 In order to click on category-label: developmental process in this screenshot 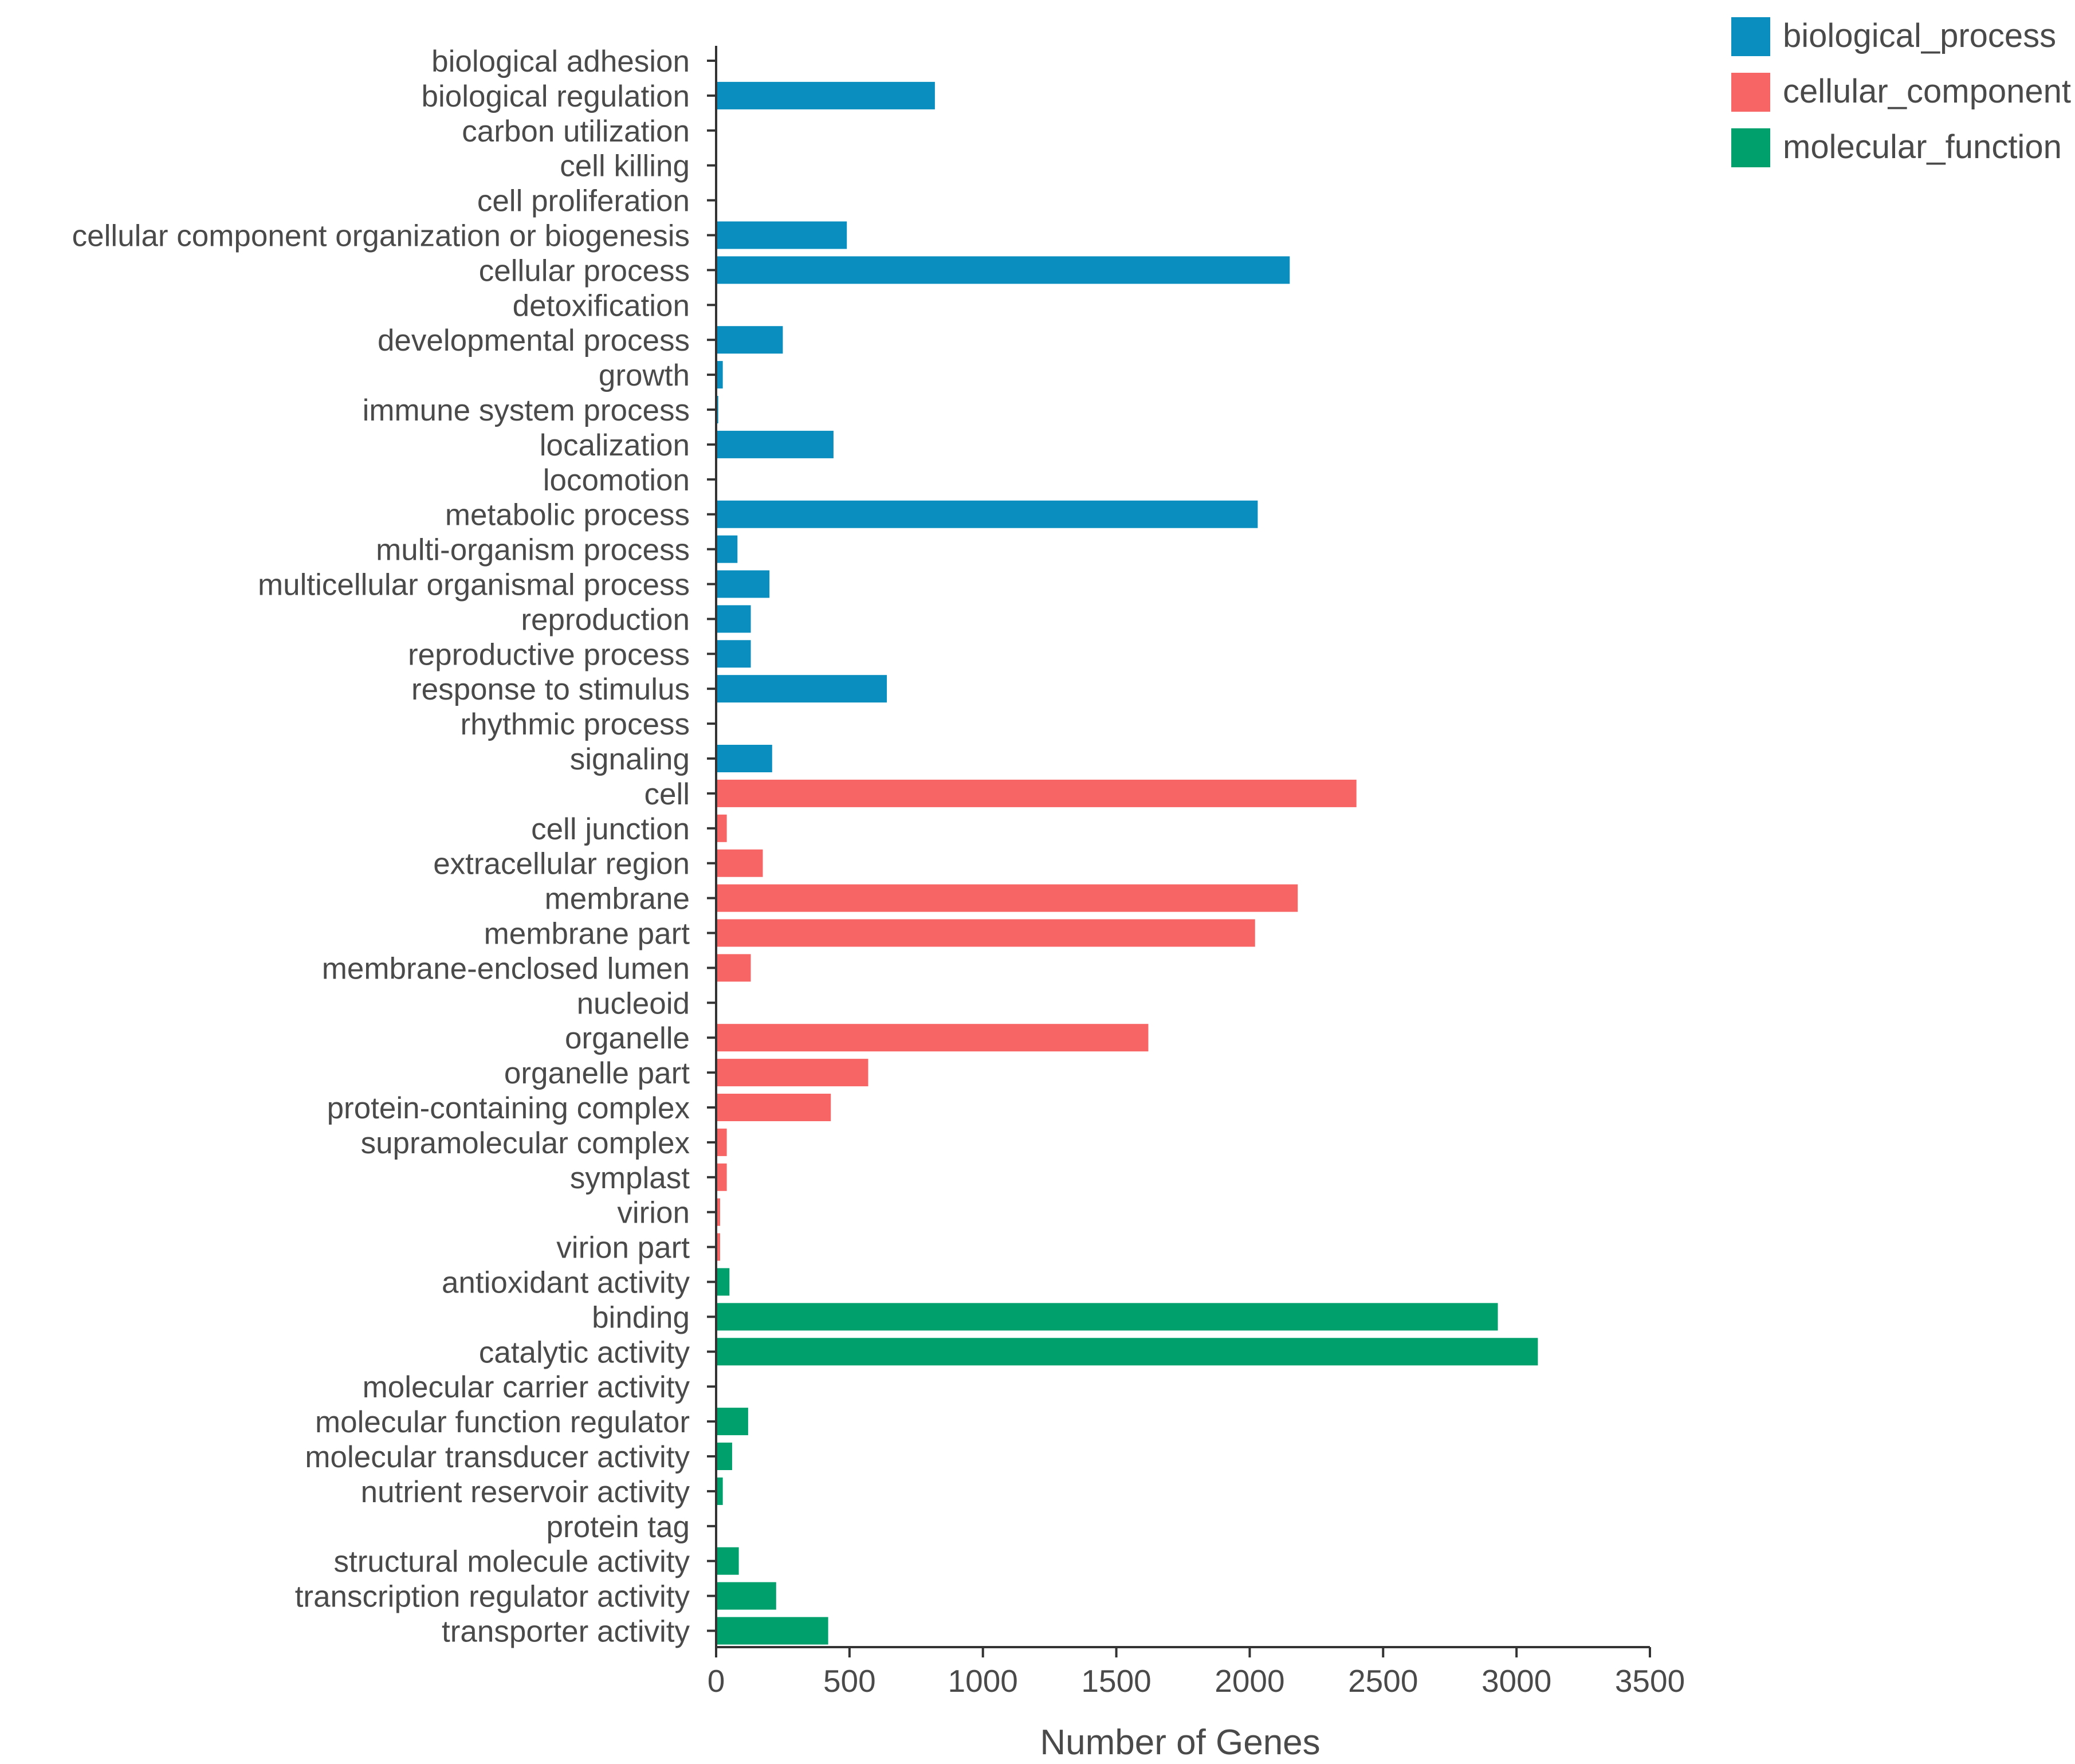, I will do `click(534, 340)`.